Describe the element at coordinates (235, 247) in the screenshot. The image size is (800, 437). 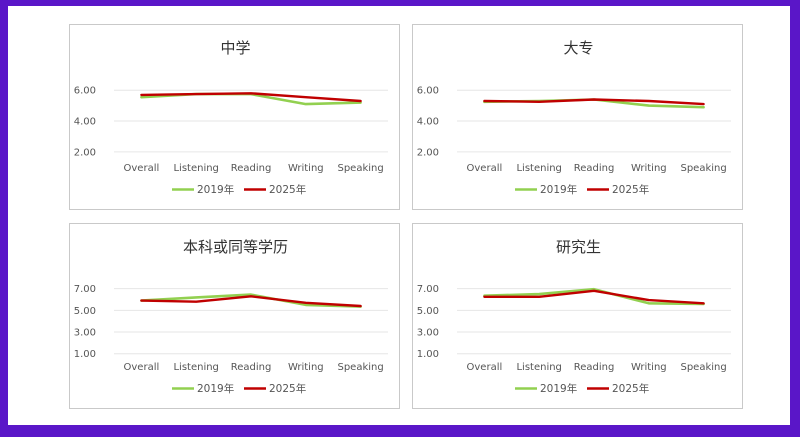
I see `chart-title: 本科或同等学历` at that location.